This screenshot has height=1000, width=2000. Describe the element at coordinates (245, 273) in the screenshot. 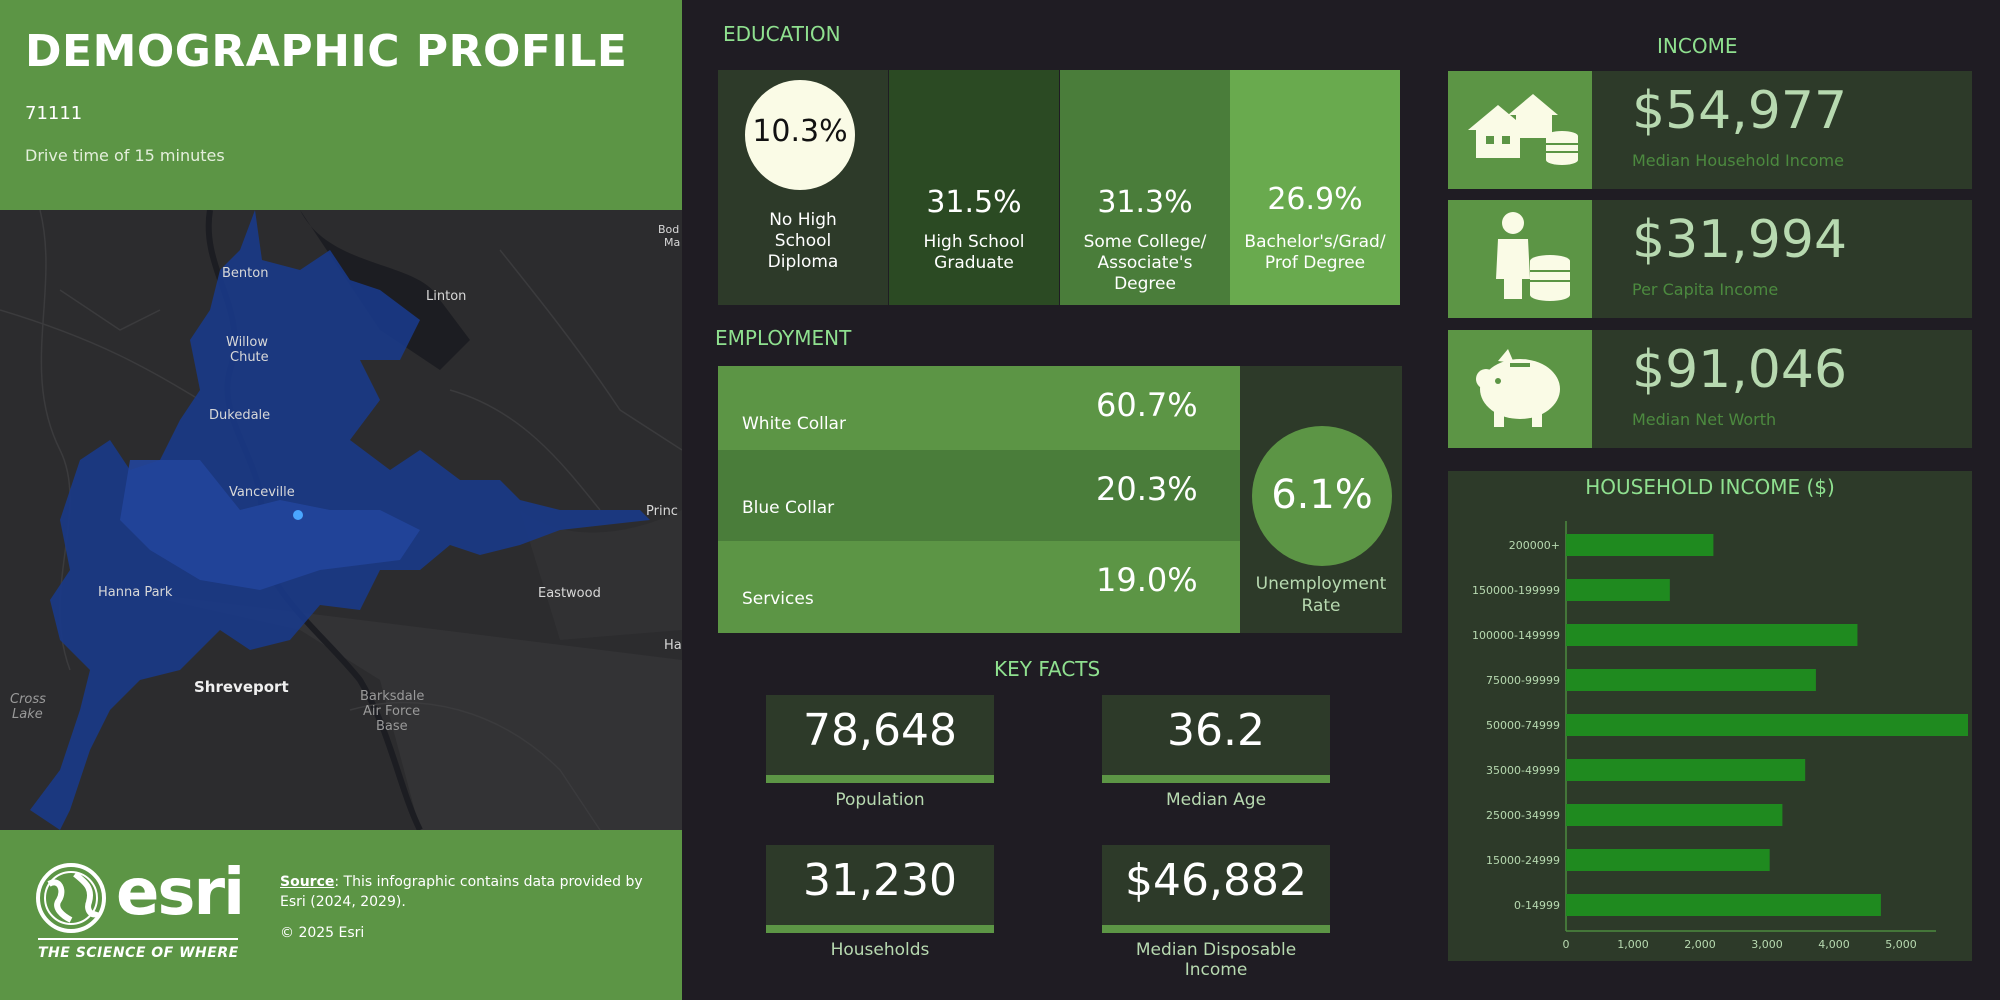

I see `map-label-benton: Benton` at that location.